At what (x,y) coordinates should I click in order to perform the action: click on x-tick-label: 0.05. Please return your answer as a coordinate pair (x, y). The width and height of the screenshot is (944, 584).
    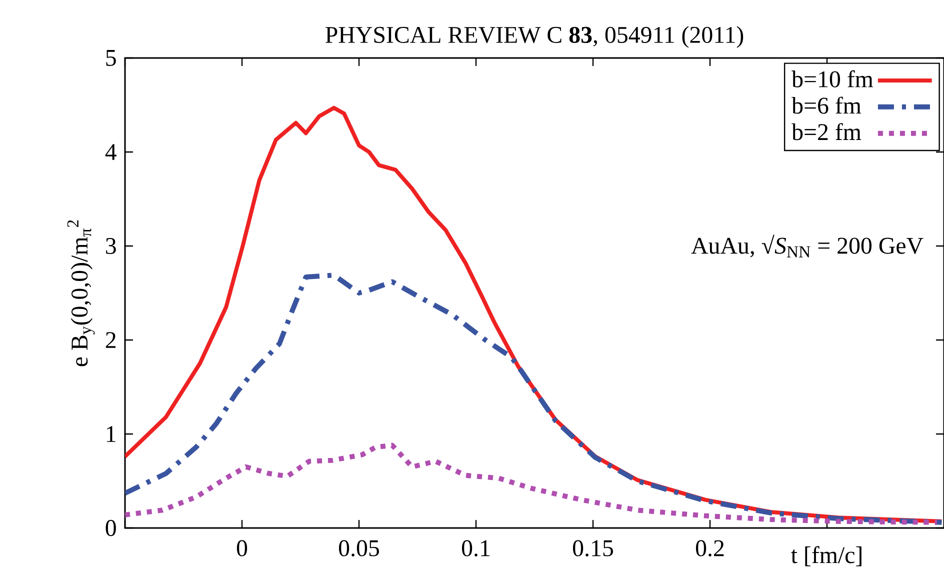
    Looking at the image, I should click on (358, 548).